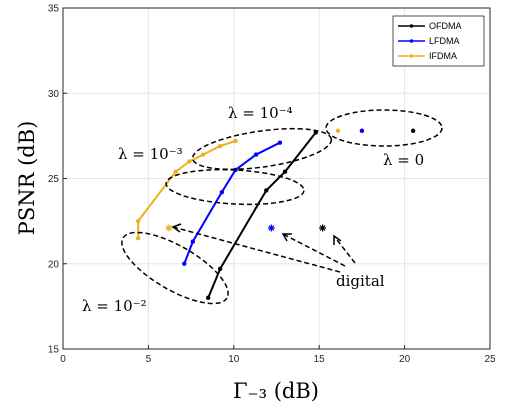 The height and width of the screenshot is (413, 505). I want to click on legend-marker-ifdma, so click(411, 56).